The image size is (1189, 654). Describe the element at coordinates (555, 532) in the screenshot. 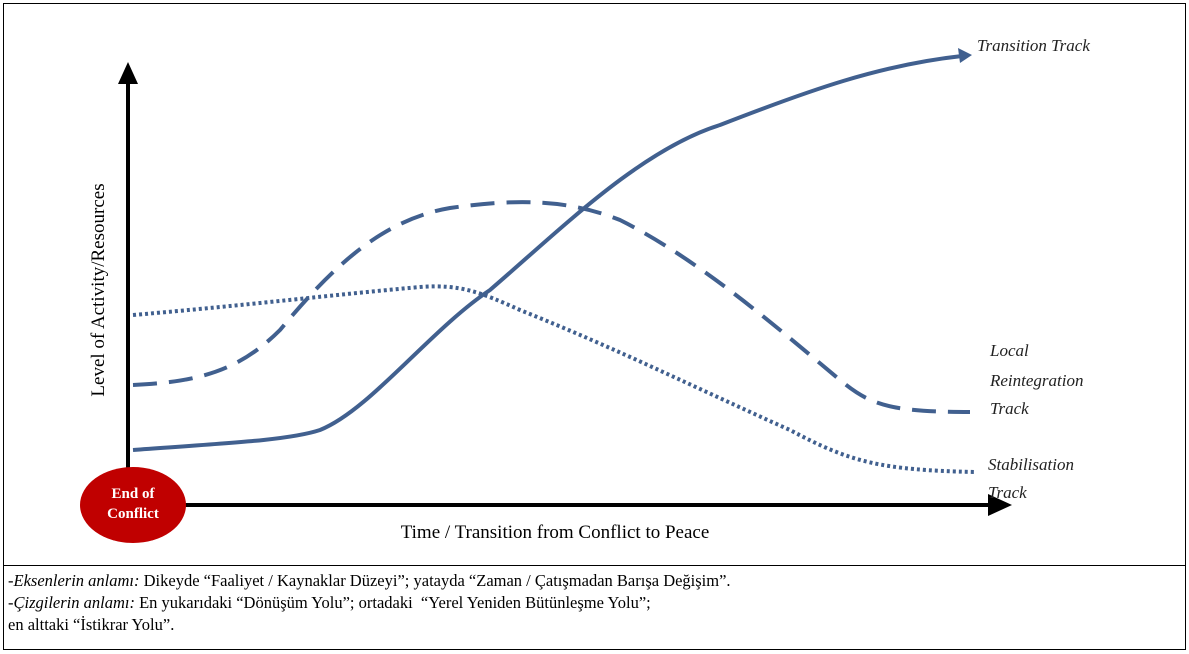

I see `x-axis-label: Time / Transition from Conflict to Peace` at that location.